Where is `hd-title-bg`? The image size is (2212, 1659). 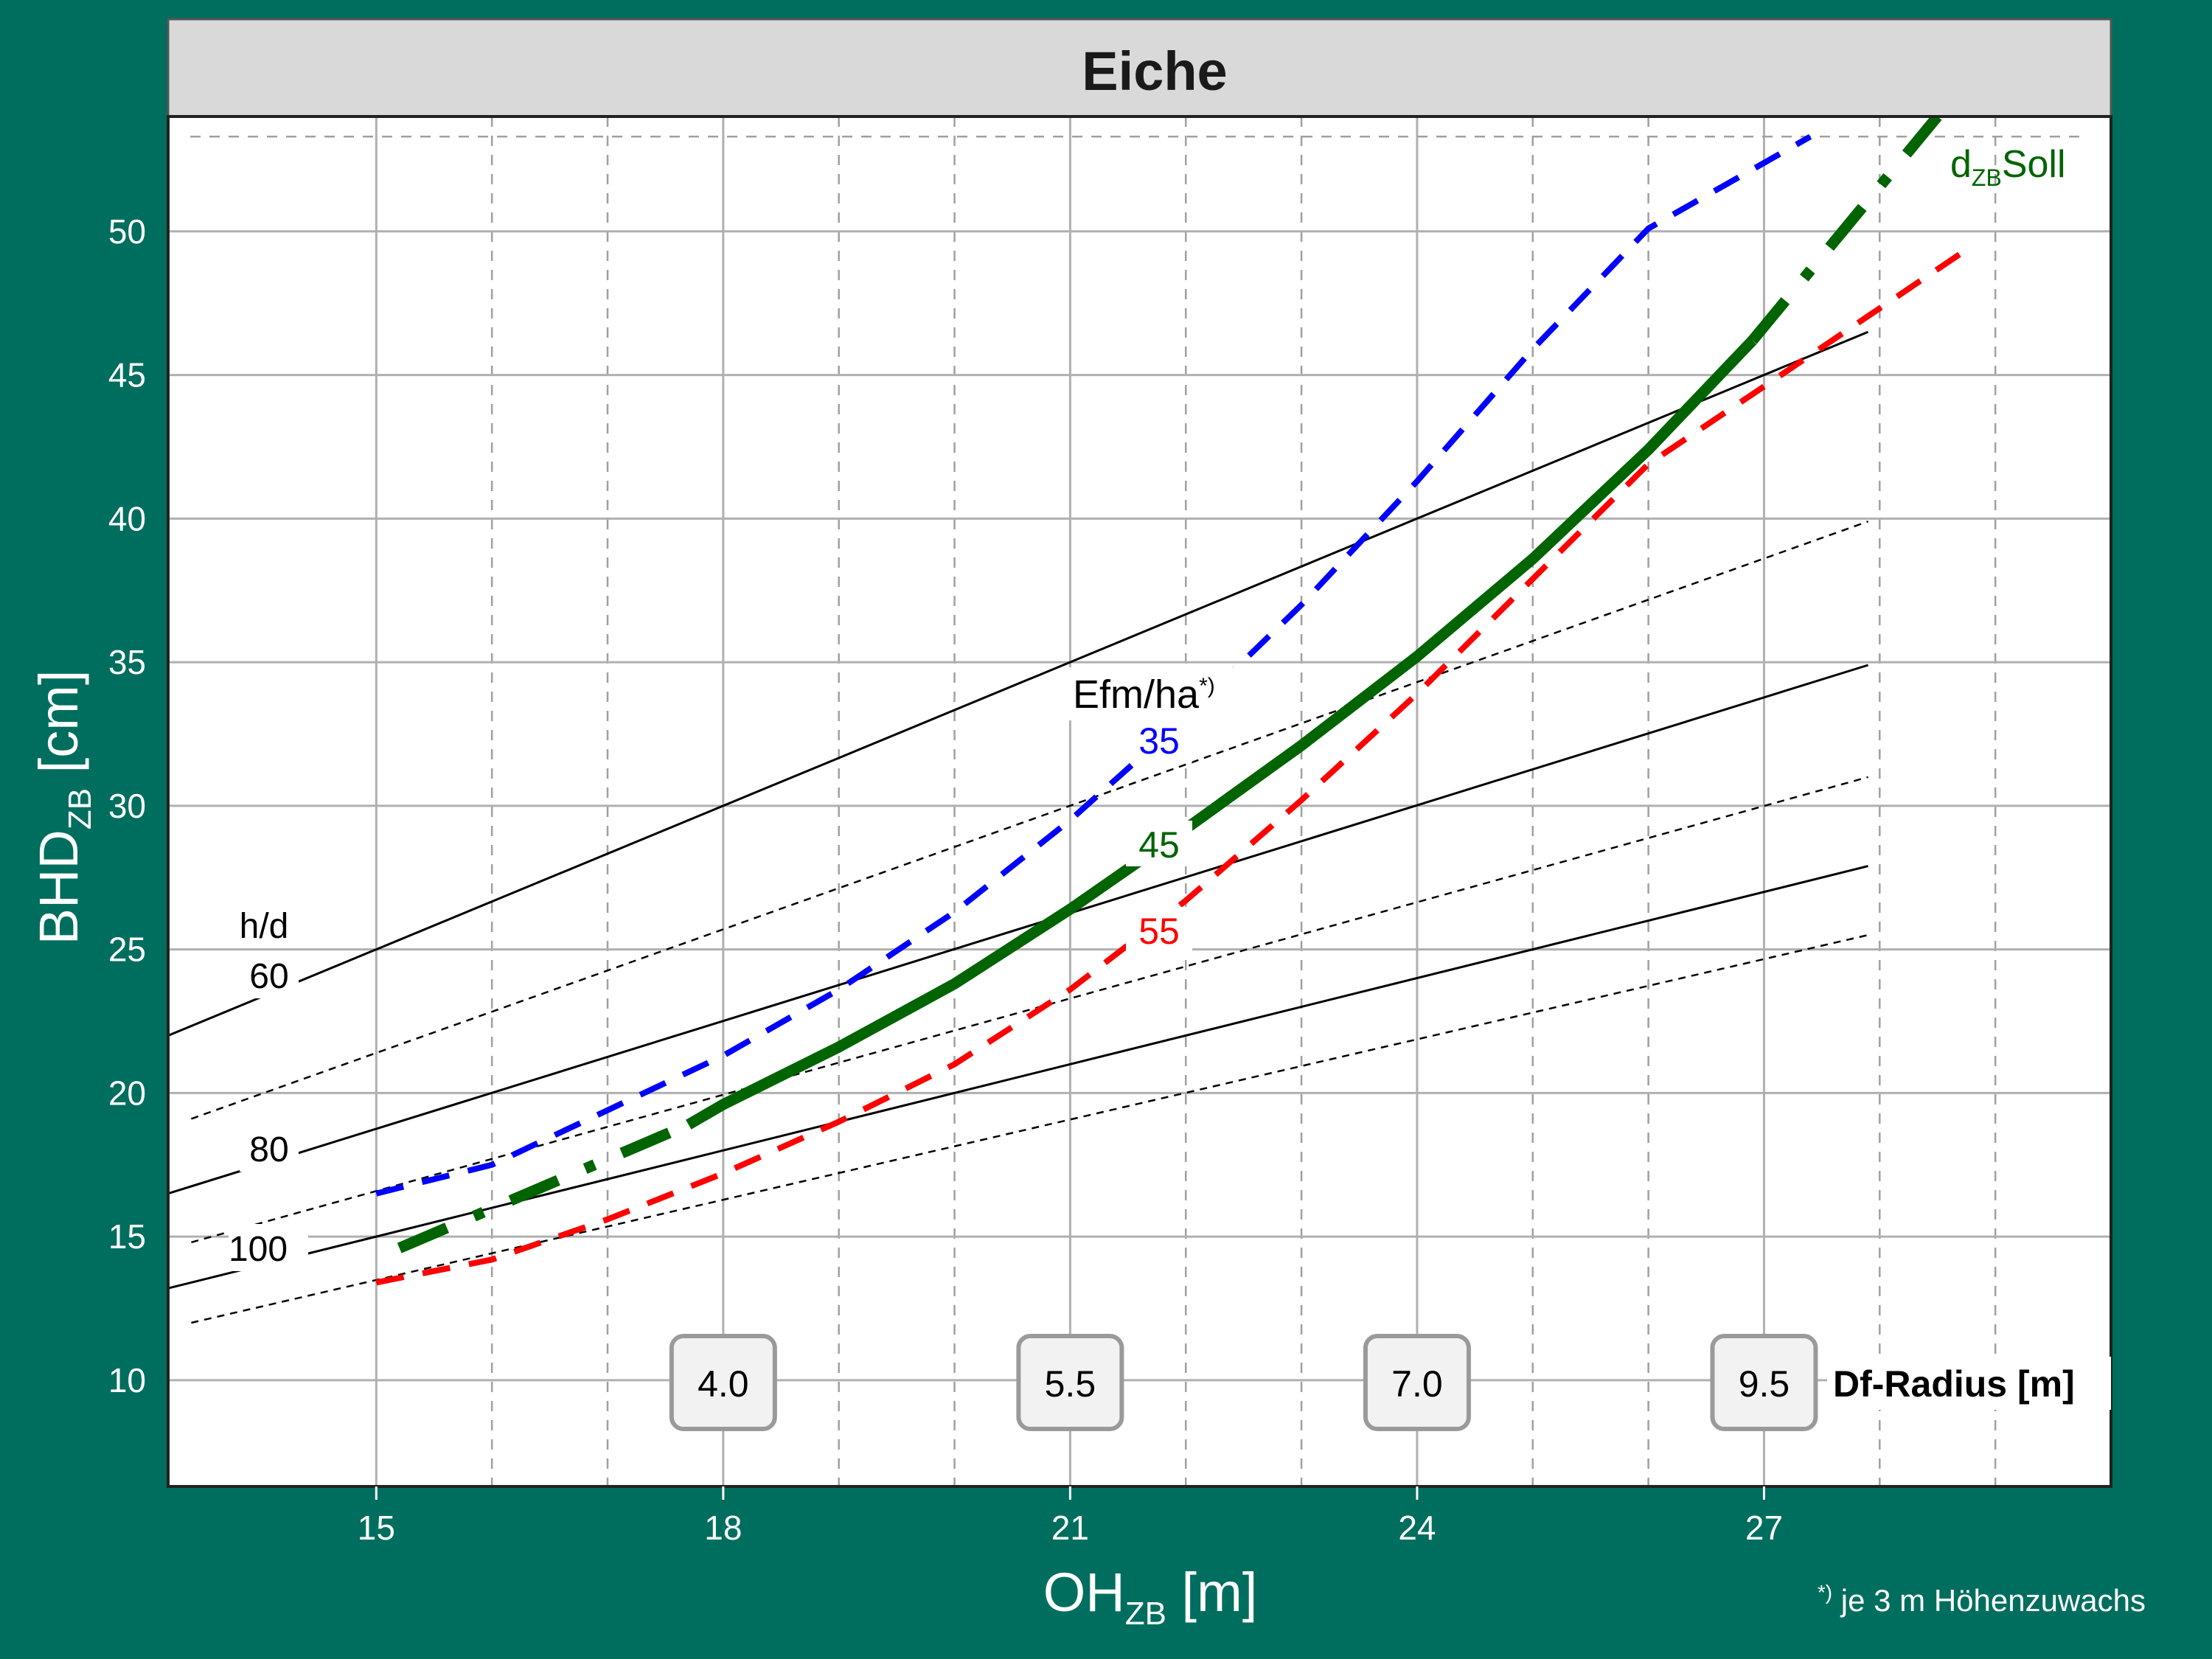 hd-title-bg is located at coordinates (264, 924).